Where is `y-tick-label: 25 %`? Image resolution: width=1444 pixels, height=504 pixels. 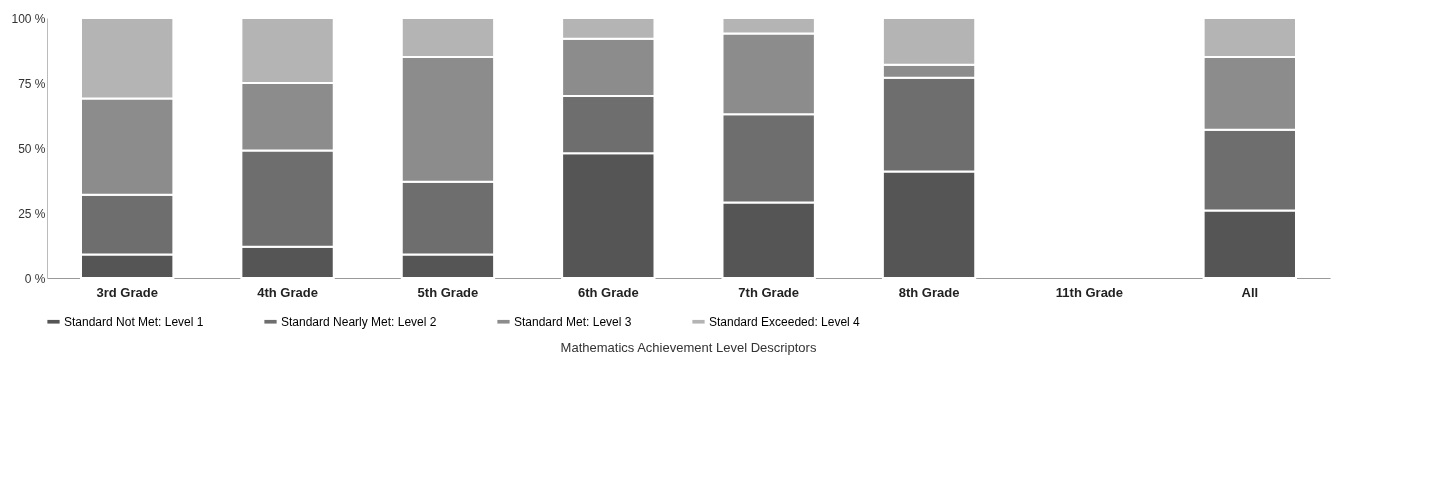
y-tick-label: 25 % is located at coordinates (32, 213).